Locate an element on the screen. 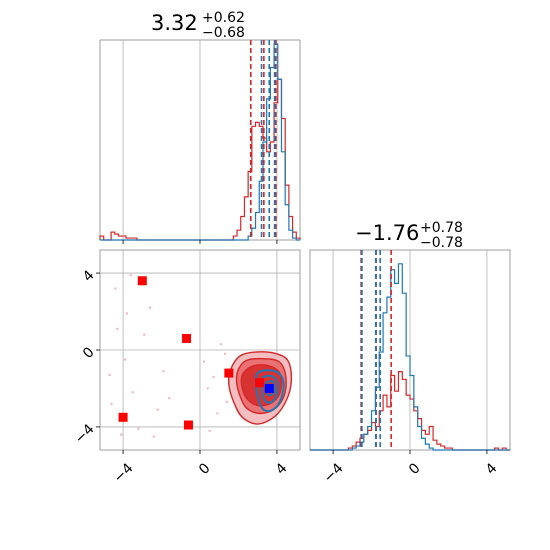 The image size is (550, 550). title-param-0: 3.32 +0.62 −0.68 is located at coordinates (198, 25).